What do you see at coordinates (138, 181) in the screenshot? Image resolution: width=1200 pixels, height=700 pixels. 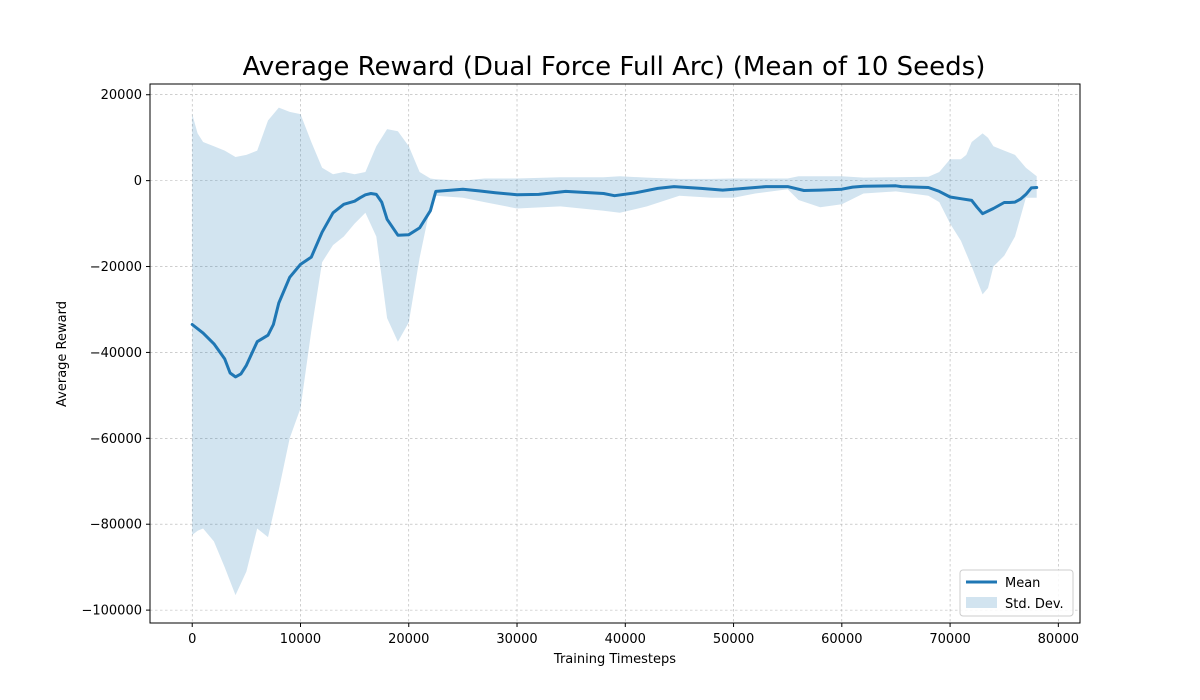 I see `y-tick-label: 0` at bounding box center [138, 181].